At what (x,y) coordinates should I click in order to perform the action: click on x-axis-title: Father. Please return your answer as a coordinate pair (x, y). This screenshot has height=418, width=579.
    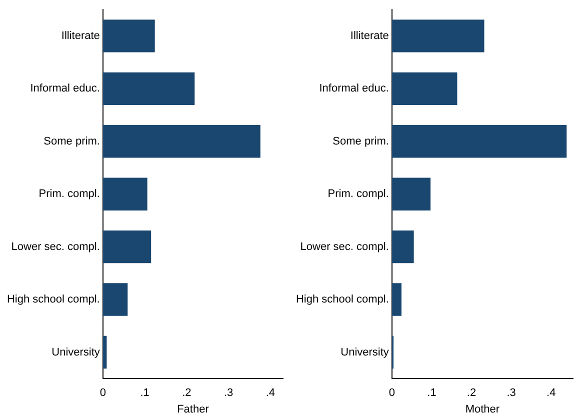
    Looking at the image, I should click on (193, 409).